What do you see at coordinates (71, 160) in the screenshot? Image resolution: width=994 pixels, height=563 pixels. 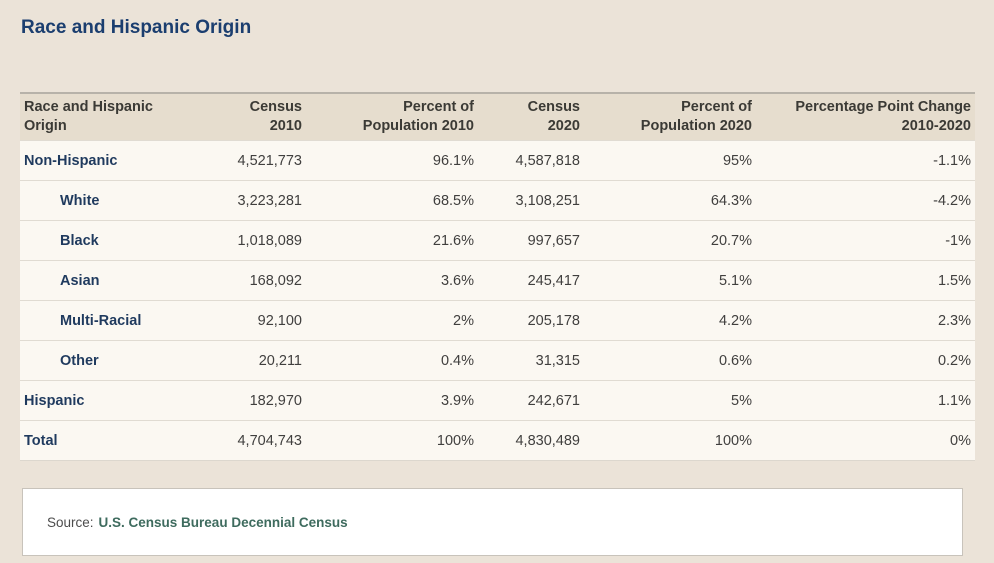 I see `row-label: Non-Hispanic` at bounding box center [71, 160].